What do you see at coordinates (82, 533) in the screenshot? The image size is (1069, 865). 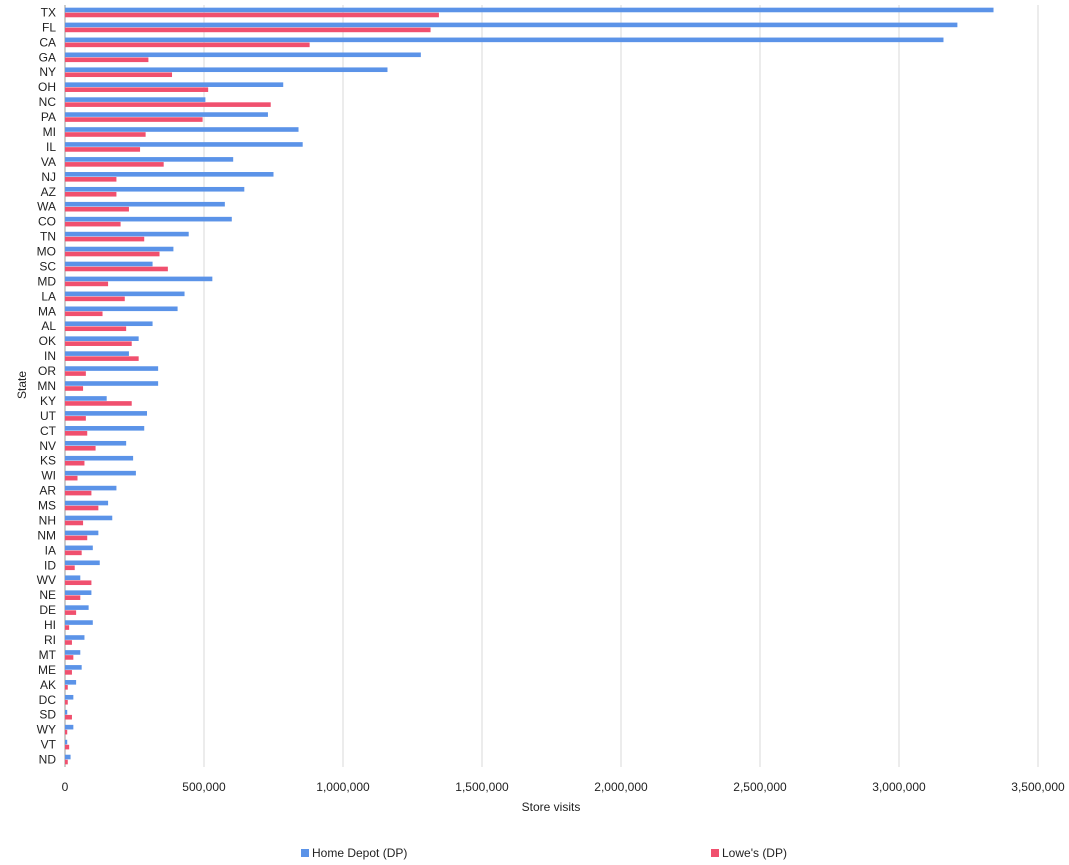 I see `bar-home-depot-dp-nm` at bounding box center [82, 533].